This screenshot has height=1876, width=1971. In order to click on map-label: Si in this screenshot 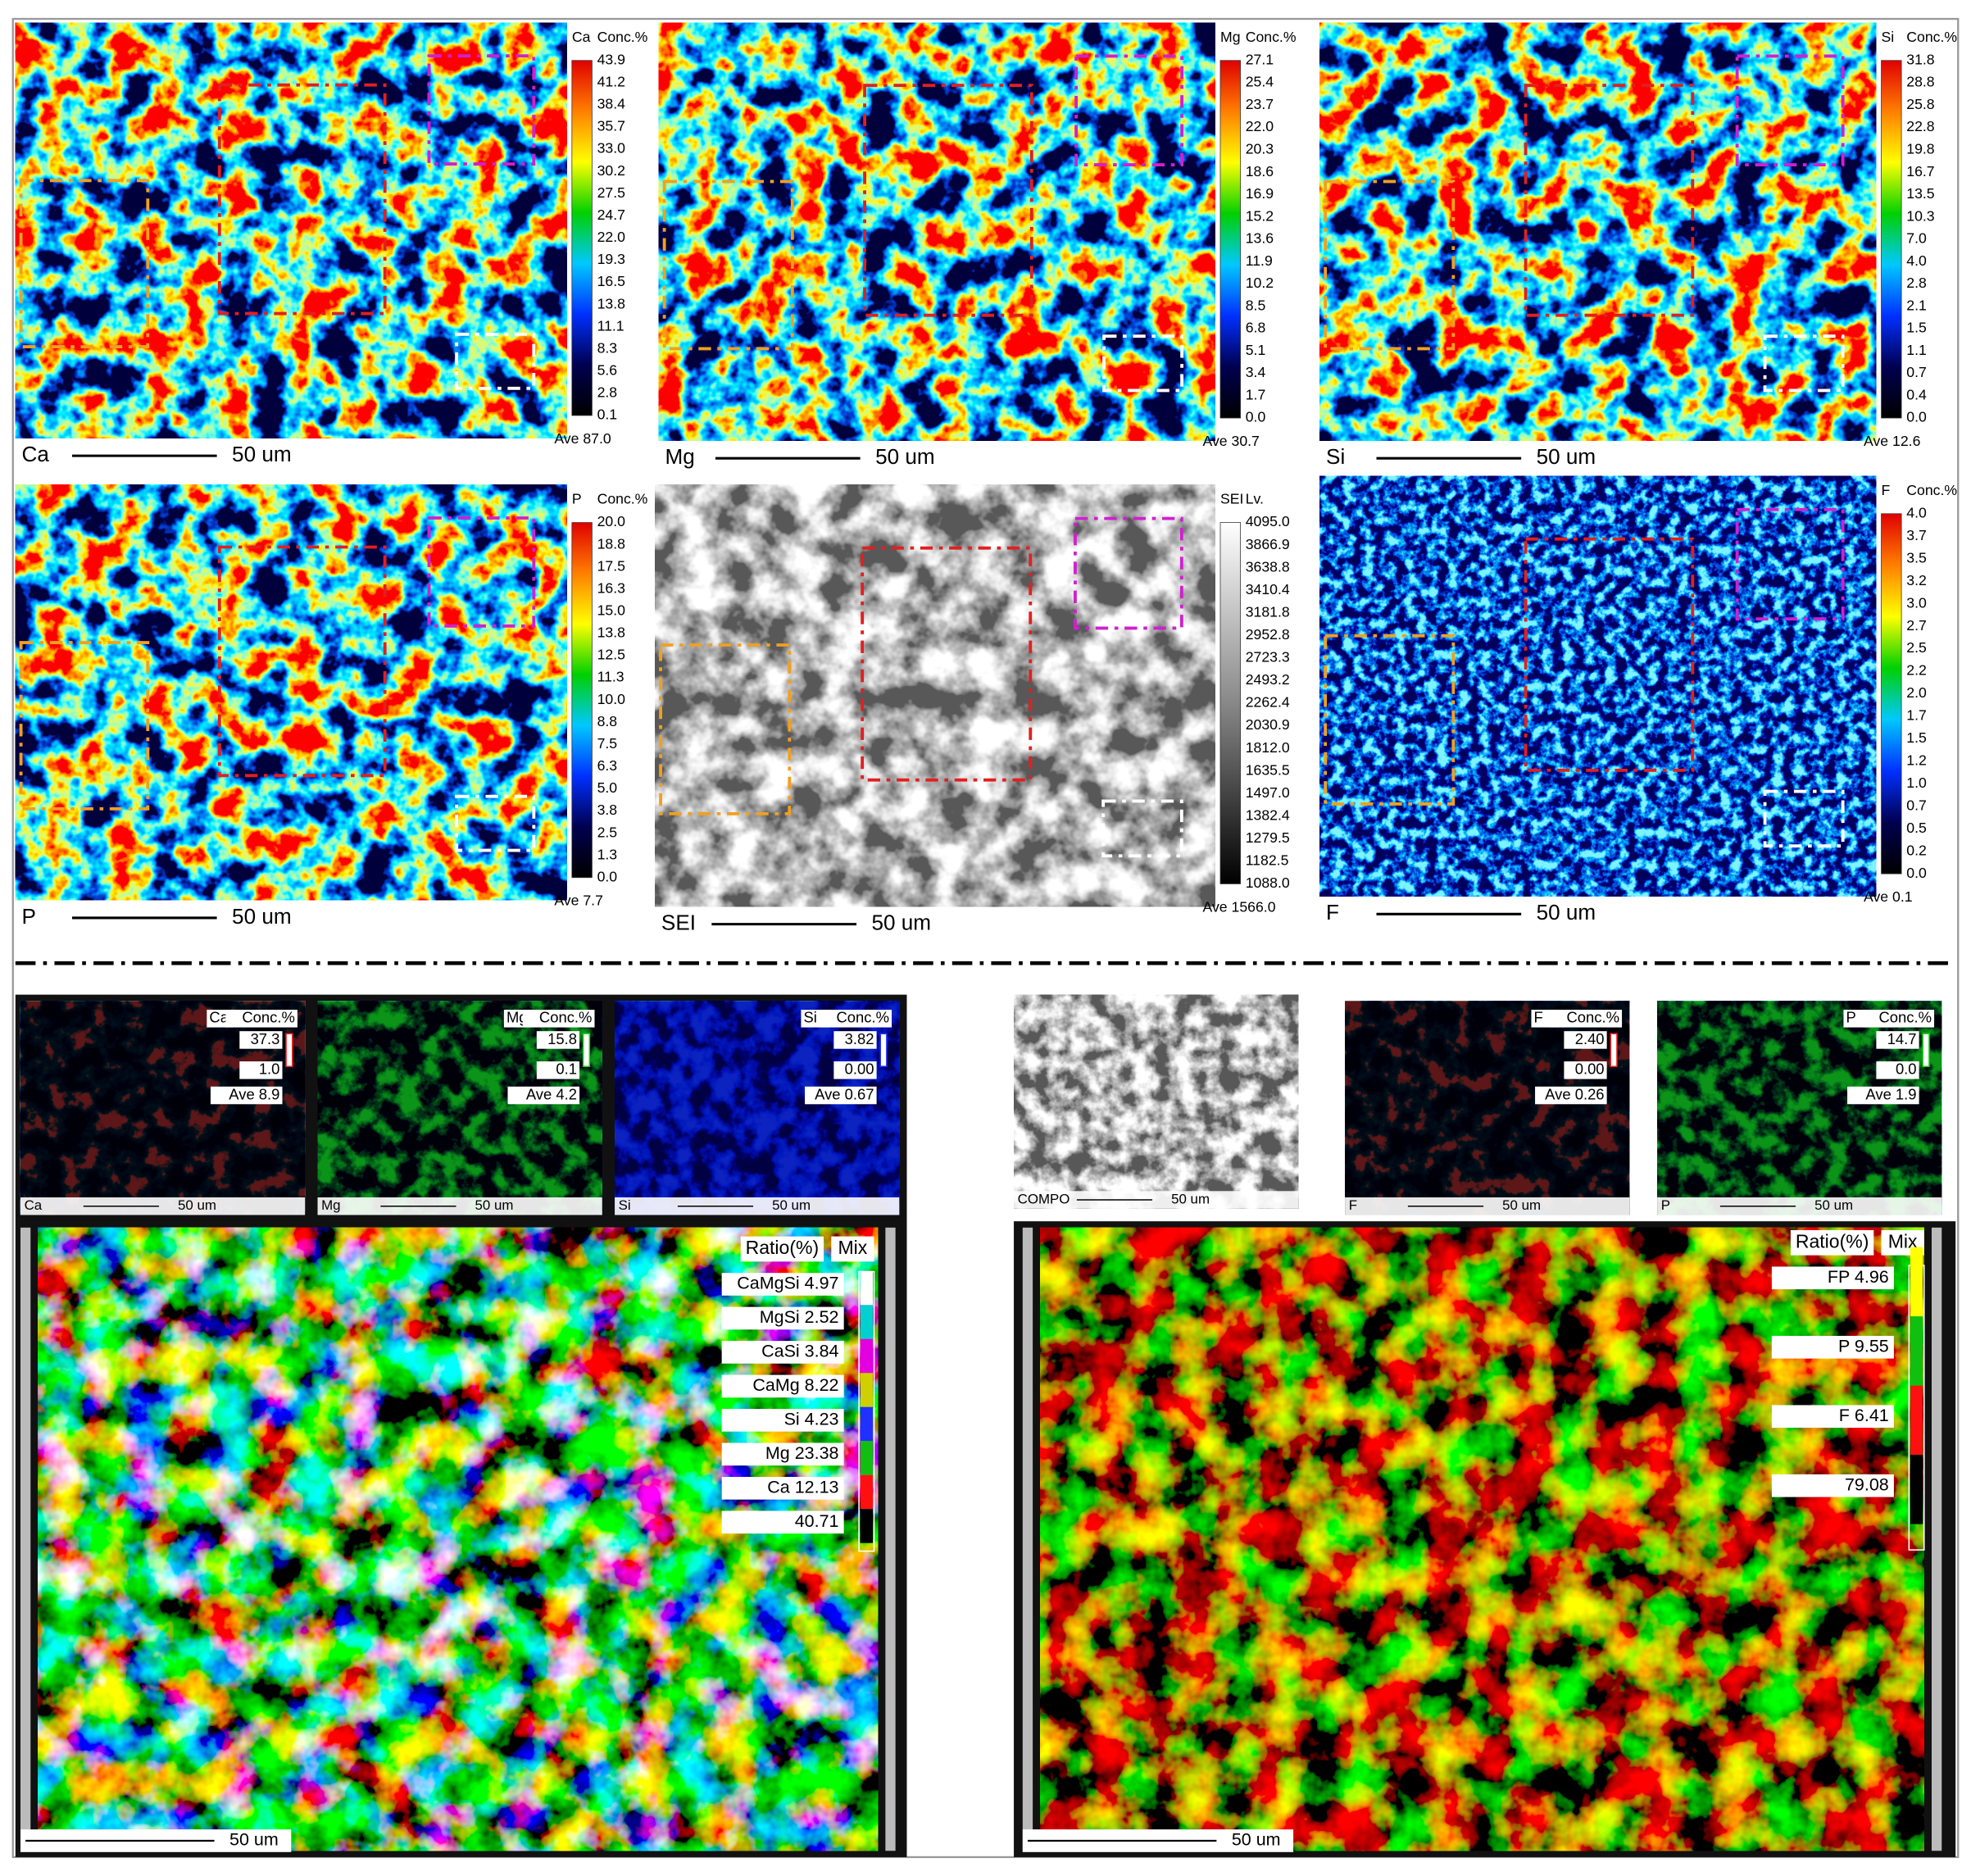, I will do `click(625, 1205)`.